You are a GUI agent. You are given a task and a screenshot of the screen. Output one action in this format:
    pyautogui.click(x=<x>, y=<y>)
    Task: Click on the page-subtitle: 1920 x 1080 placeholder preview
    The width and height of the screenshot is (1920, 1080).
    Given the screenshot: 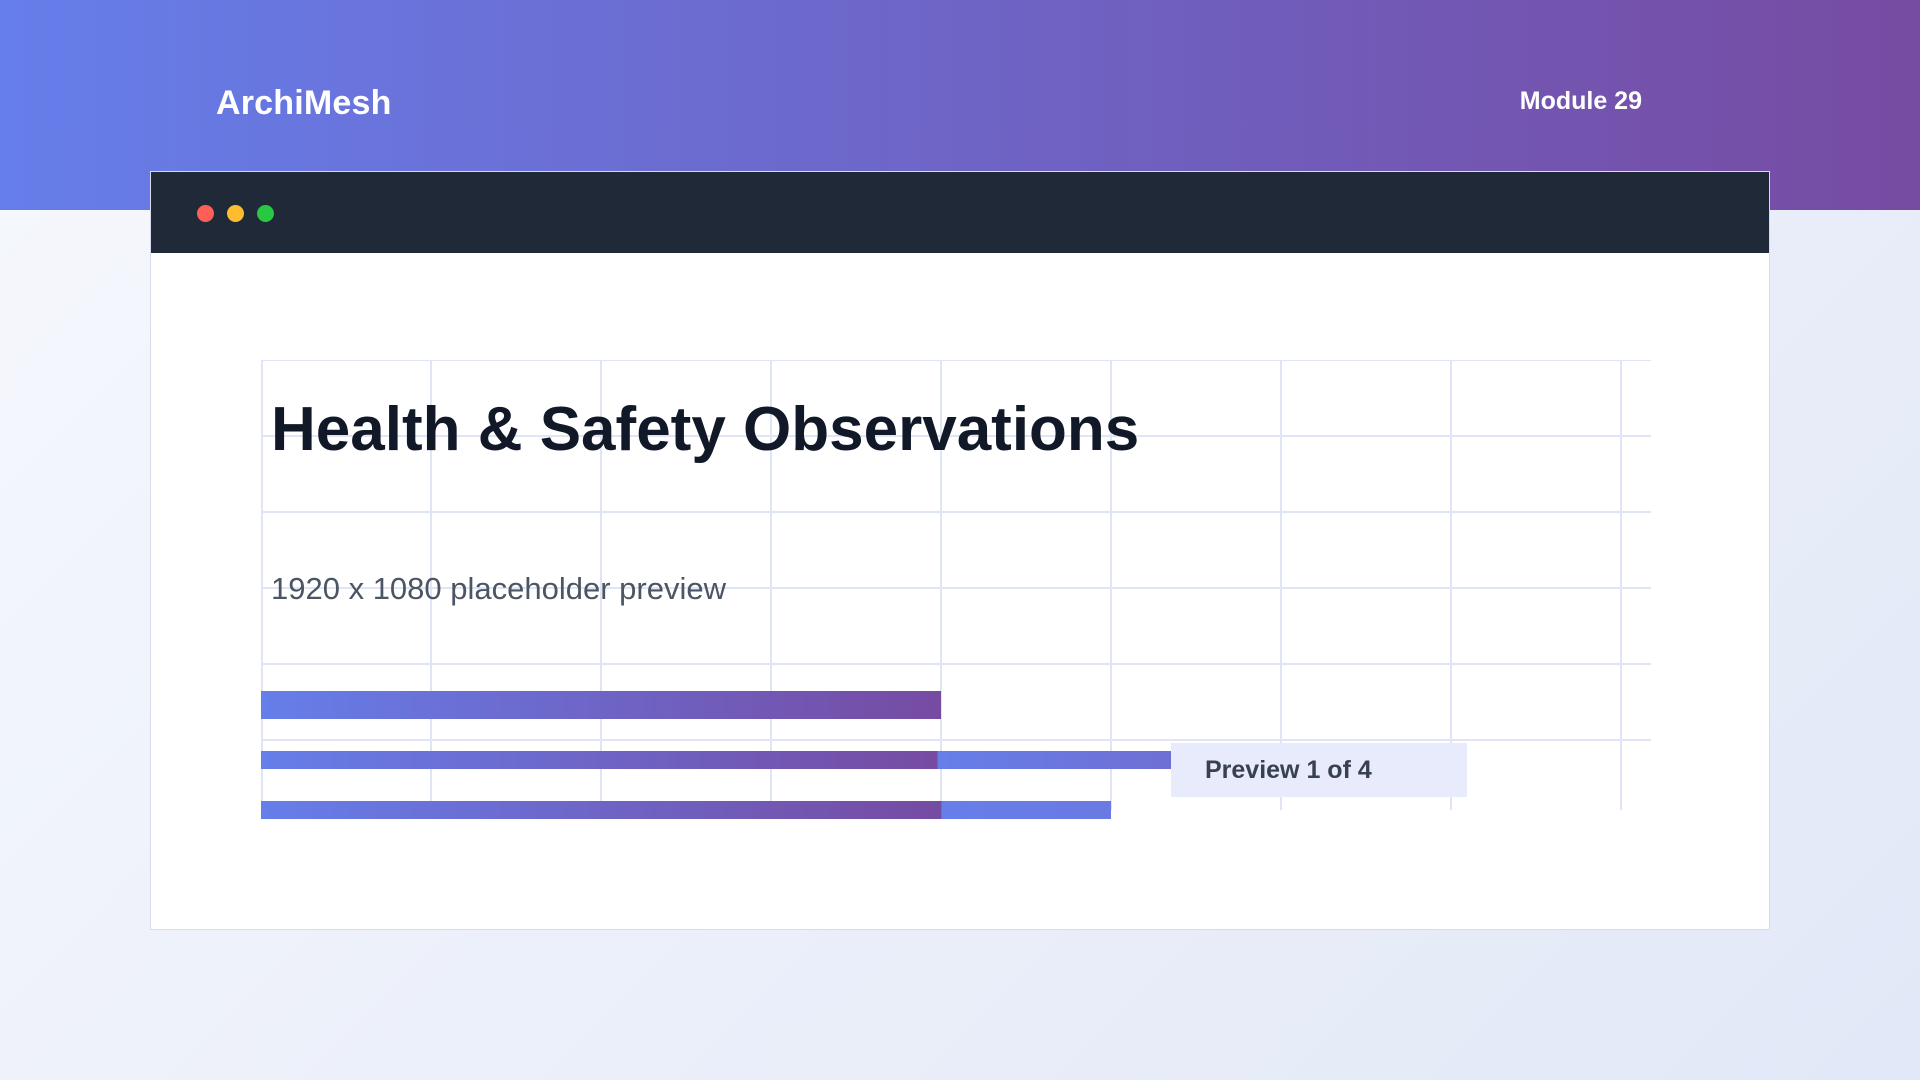 What is the action you would take?
    pyautogui.click(x=498, y=588)
    